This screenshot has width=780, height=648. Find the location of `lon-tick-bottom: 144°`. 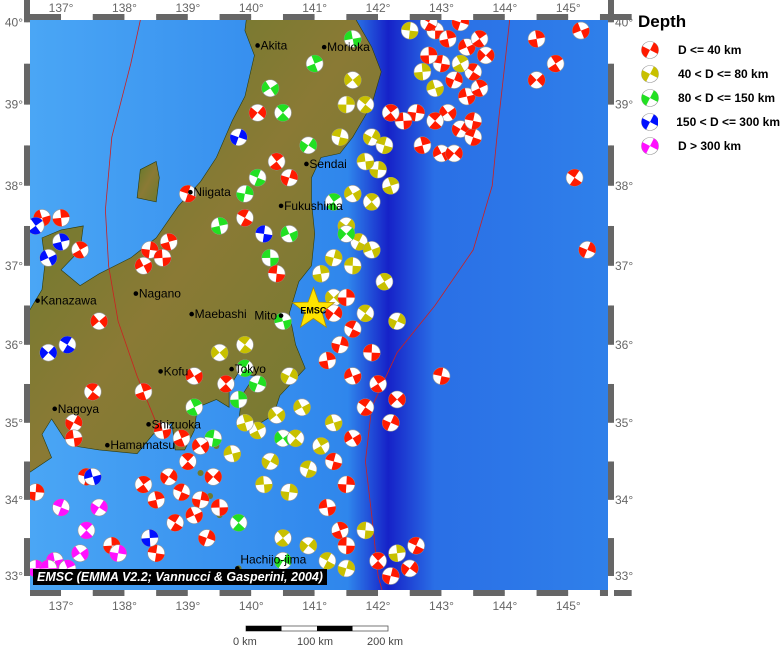

lon-tick-bottom: 144° is located at coordinates (504, 606).